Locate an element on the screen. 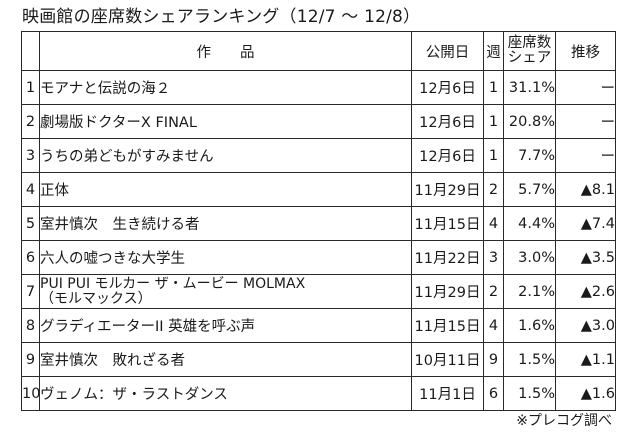 The width and height of the screenshot is (630, 443). source-note: ※プレコグ調べ is located at coordinates (564, 421).